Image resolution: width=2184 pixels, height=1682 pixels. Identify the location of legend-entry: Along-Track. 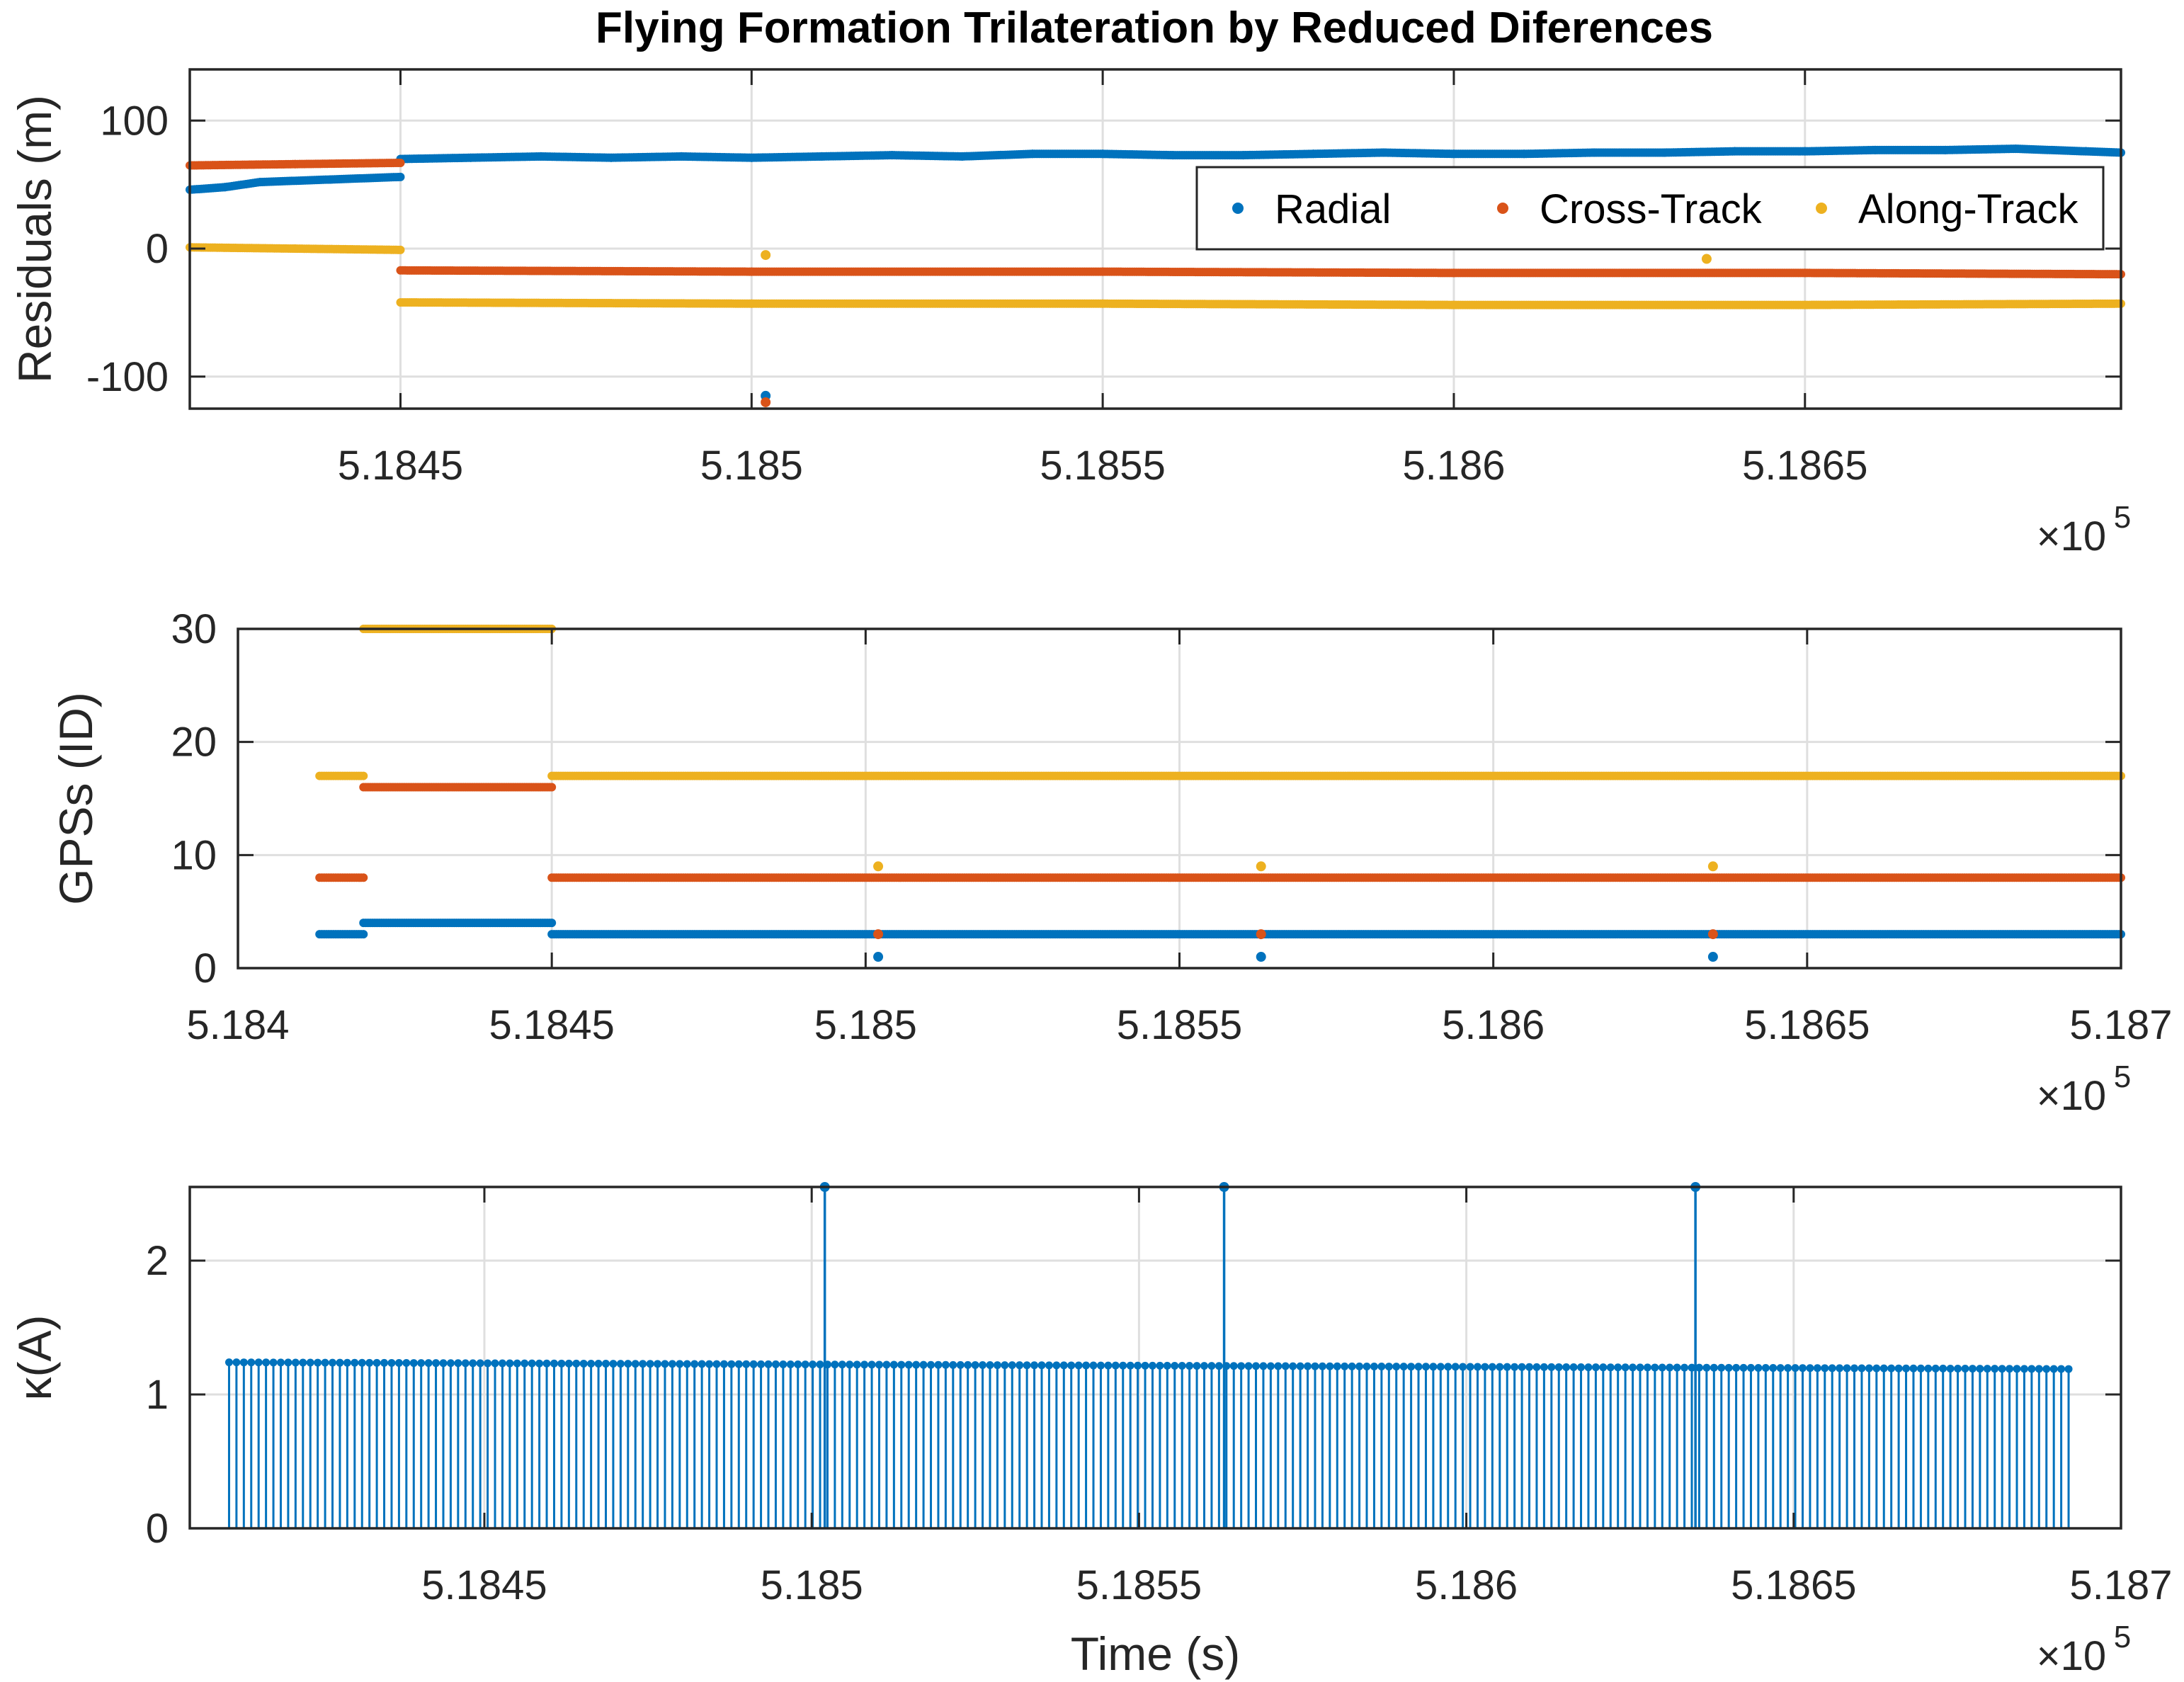
(1969, 209).